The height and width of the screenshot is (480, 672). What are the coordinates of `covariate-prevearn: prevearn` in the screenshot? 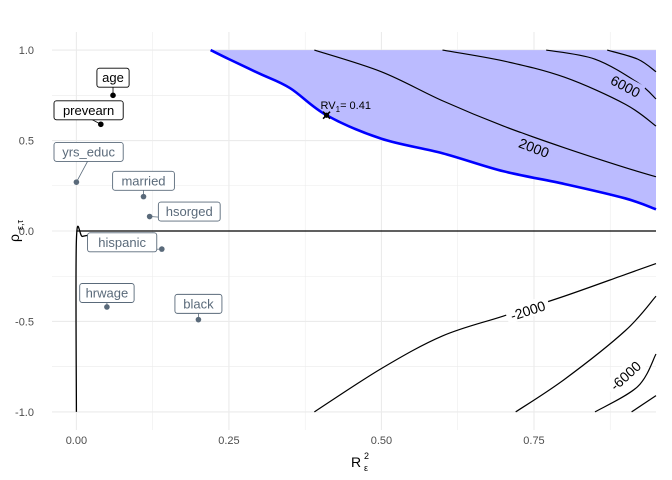 It's located at (88, 114).